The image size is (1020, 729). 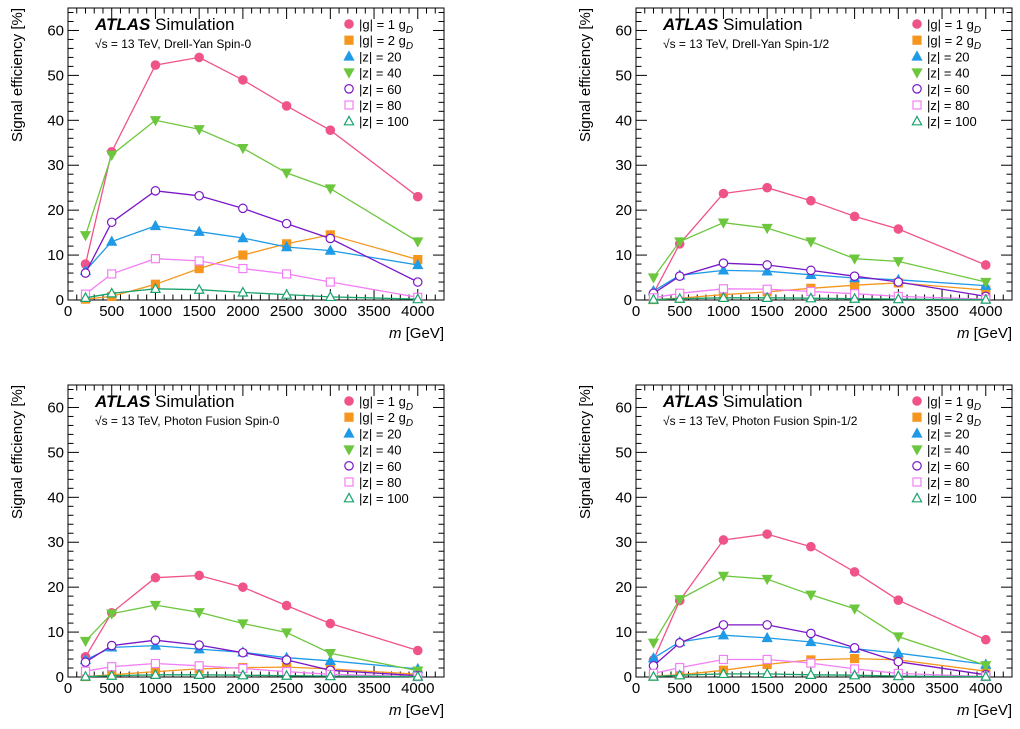 I want to click on legend-label: |z| = 60, so click(x=948, y=466).